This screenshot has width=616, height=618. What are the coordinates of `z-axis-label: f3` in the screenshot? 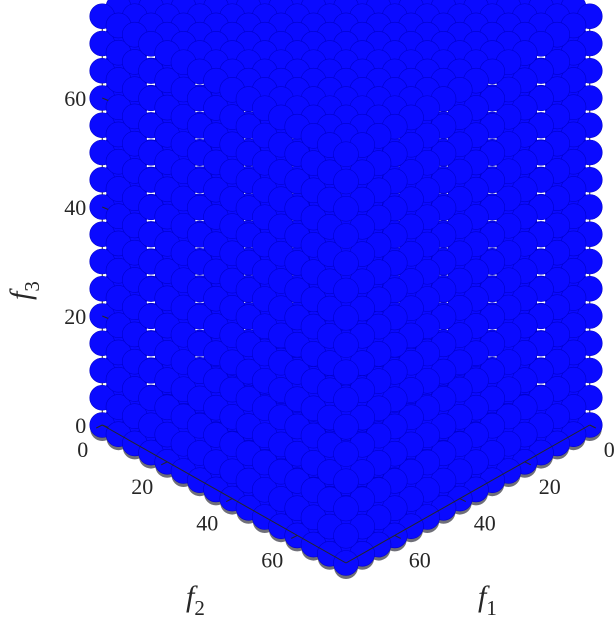 It's located at (24, 290).